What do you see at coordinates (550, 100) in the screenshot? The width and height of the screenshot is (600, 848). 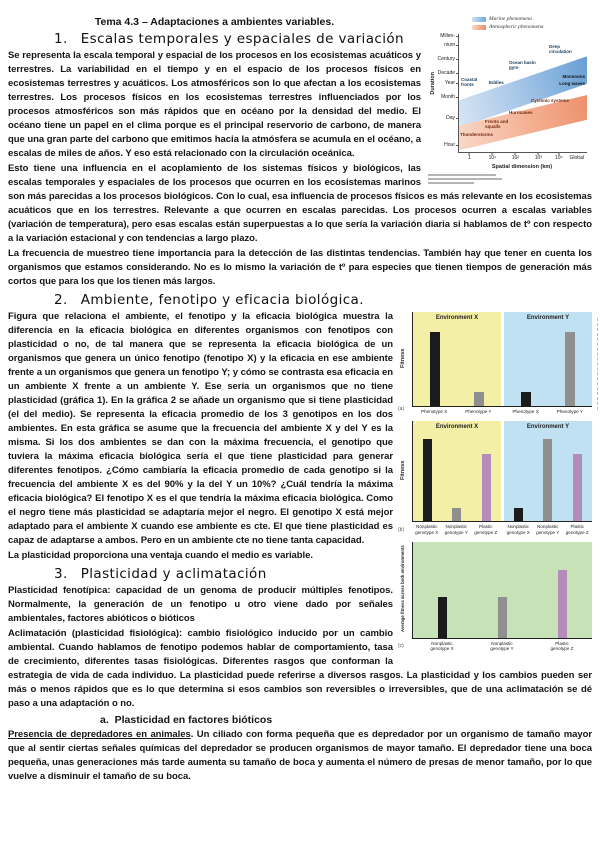 I see `band-label: Cyclonic systems` at bounding box center [550, 100].